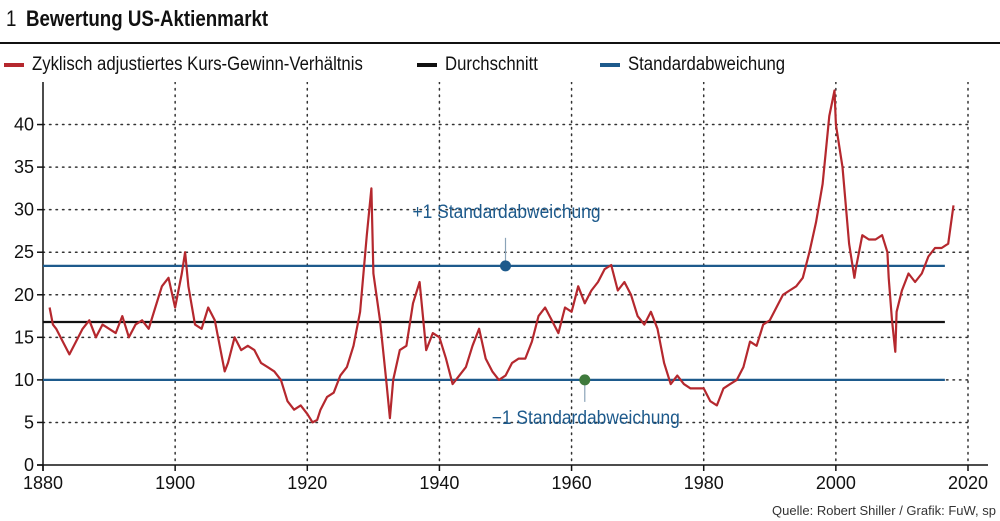  Describe the element at coordinates (24, 167) in the screenshot. I see `y-tick-label-35: 35` at that location.